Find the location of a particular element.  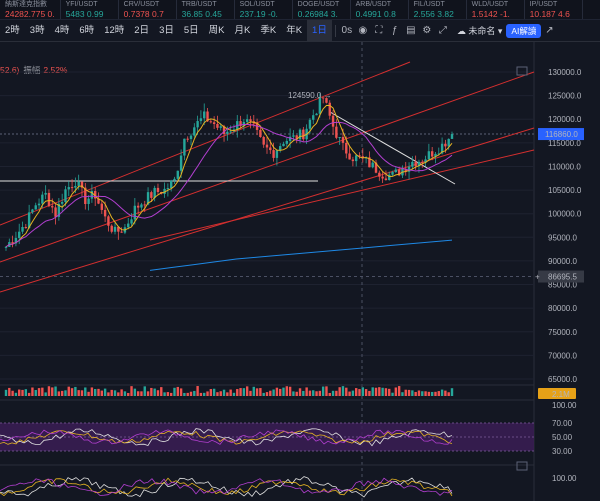

ticker-name: ARB/USDT is located at coordinates (373, 4).